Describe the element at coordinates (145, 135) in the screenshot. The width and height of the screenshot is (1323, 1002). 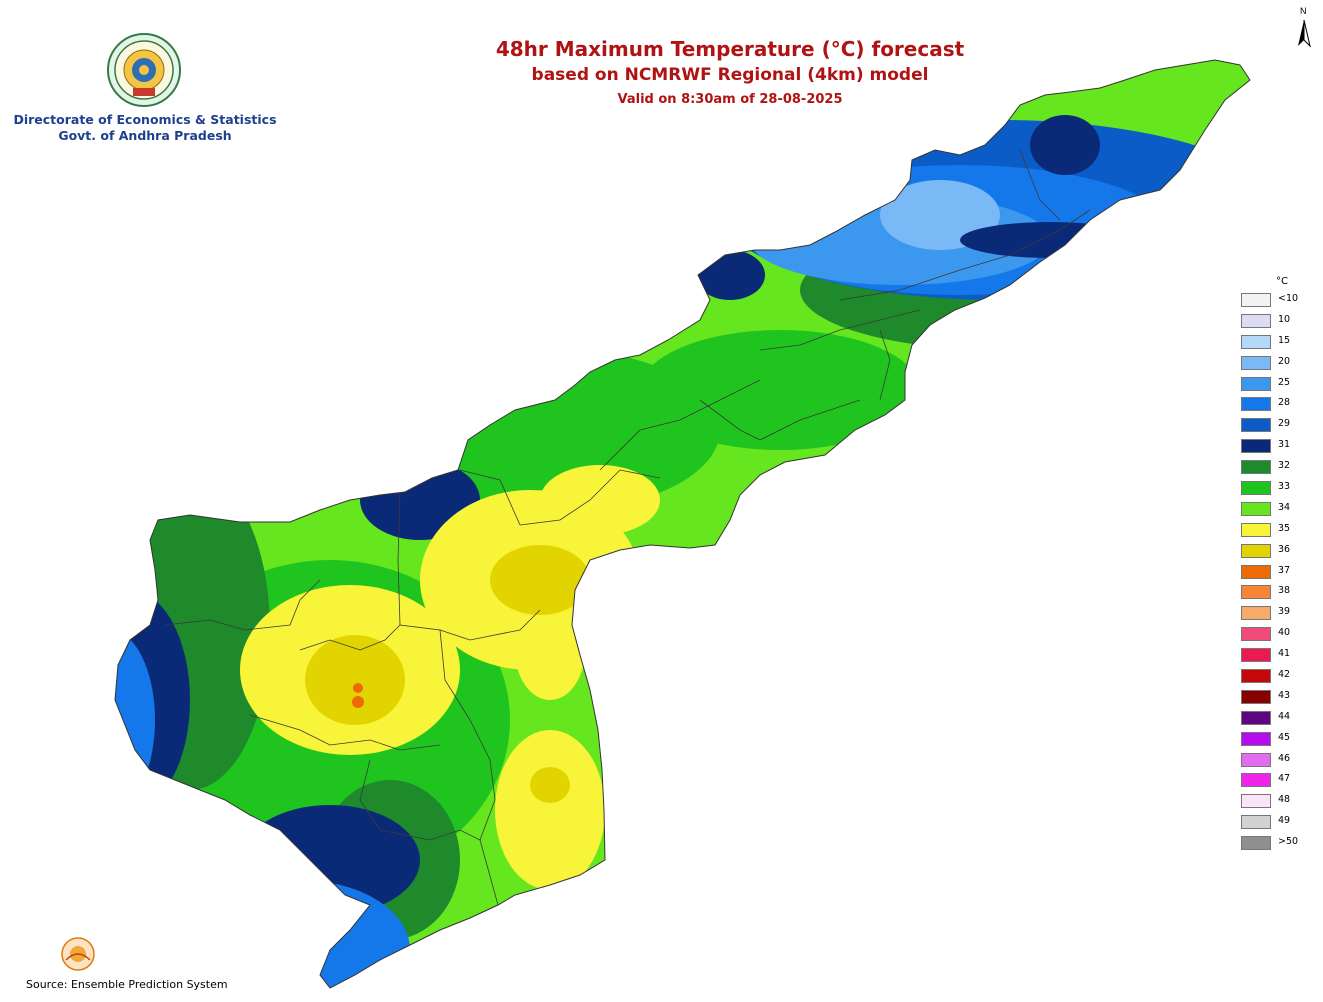
I see `organization-government: Govt. of Andhra Pradesh` at that location.